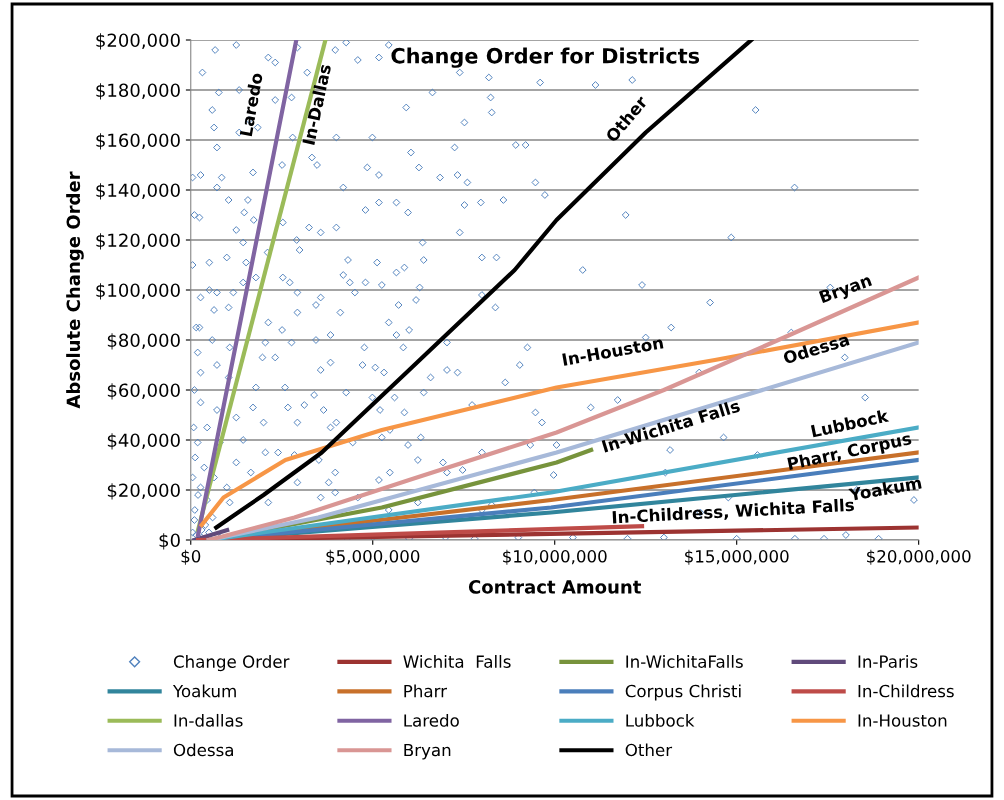  What do you see at coordinates (613, 351) in the screenshot?
I see `annotation: In-Houston` at bounding box center [613, 351].